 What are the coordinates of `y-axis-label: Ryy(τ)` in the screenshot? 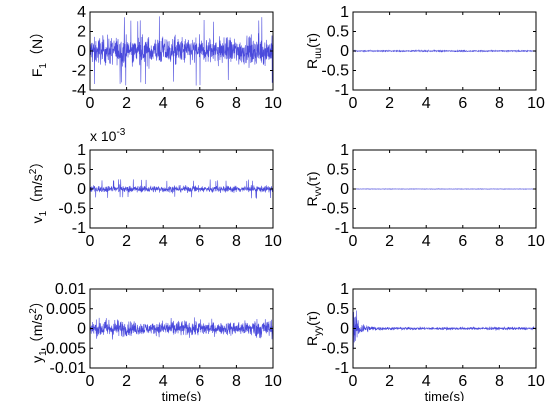 It's located at (314, 328).